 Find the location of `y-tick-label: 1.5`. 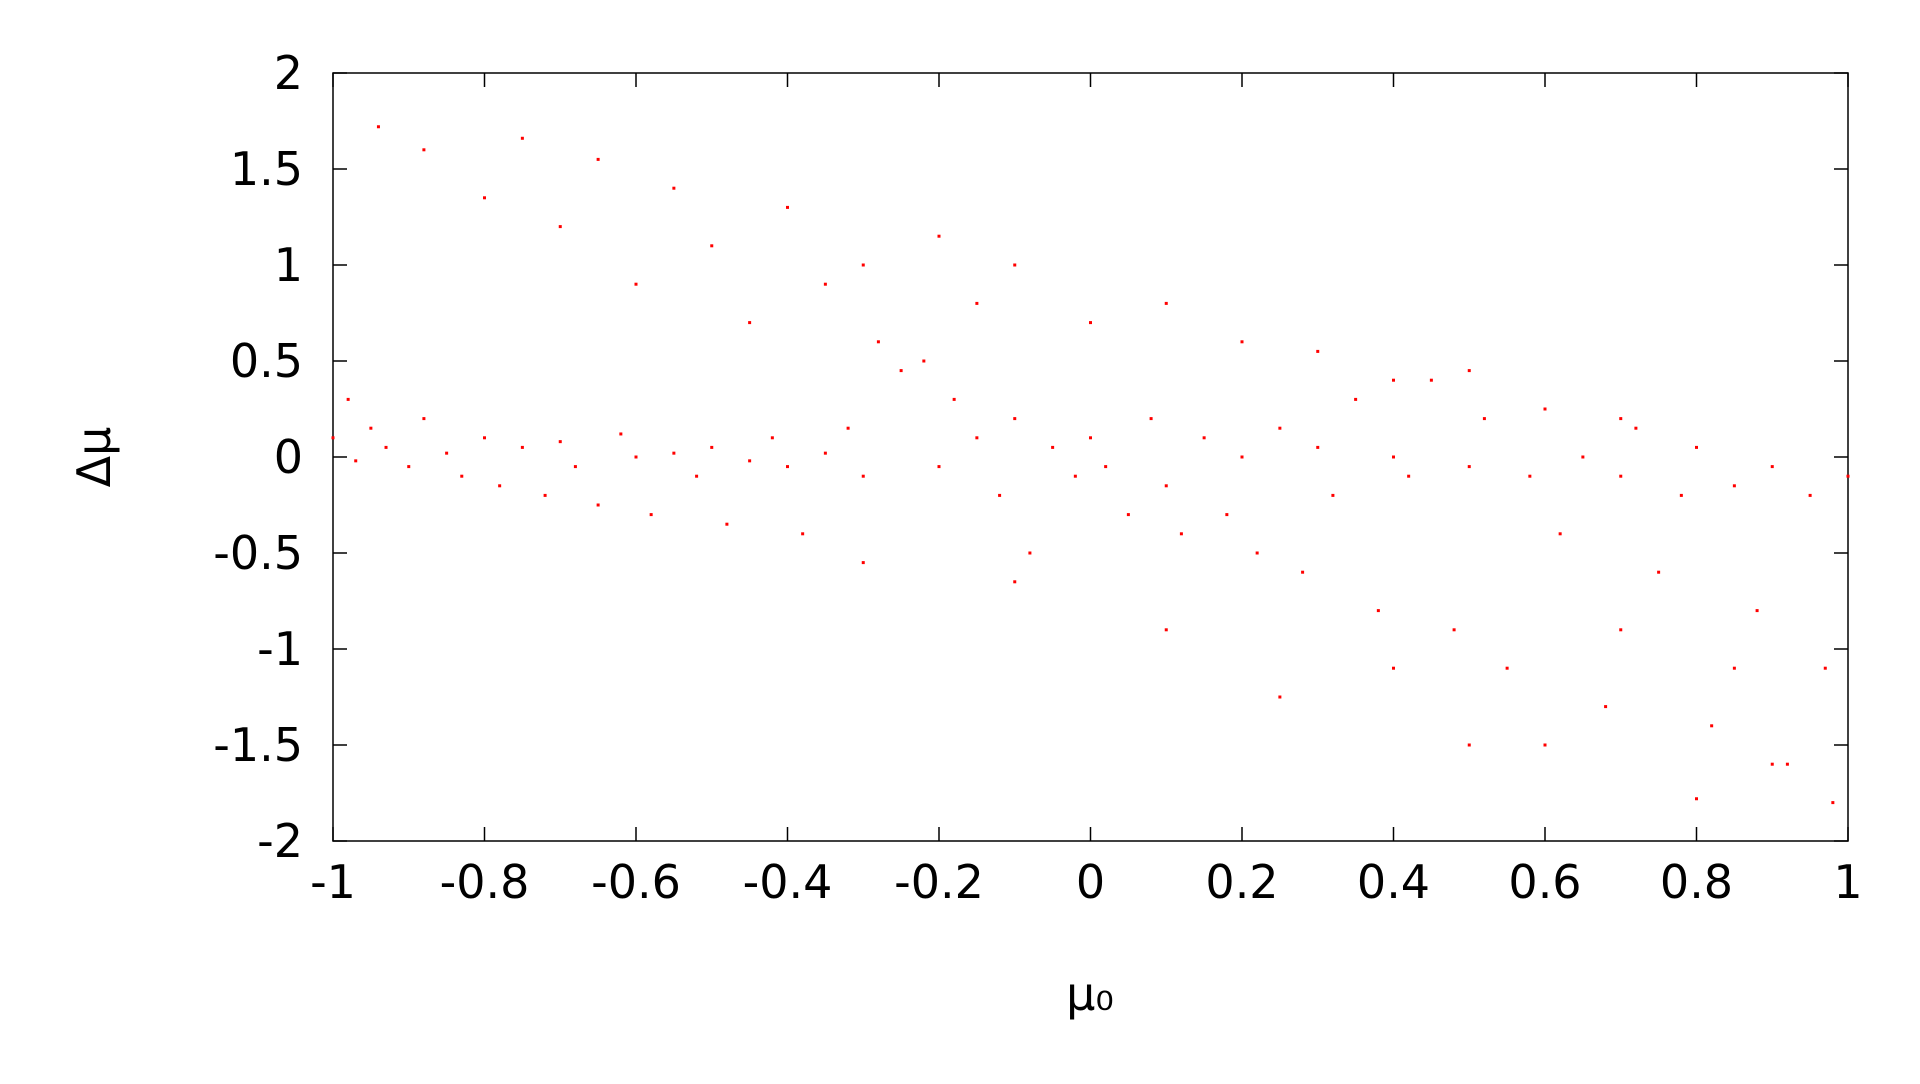

y-tick-label: 1.5 is located at coordinates (266, 169).